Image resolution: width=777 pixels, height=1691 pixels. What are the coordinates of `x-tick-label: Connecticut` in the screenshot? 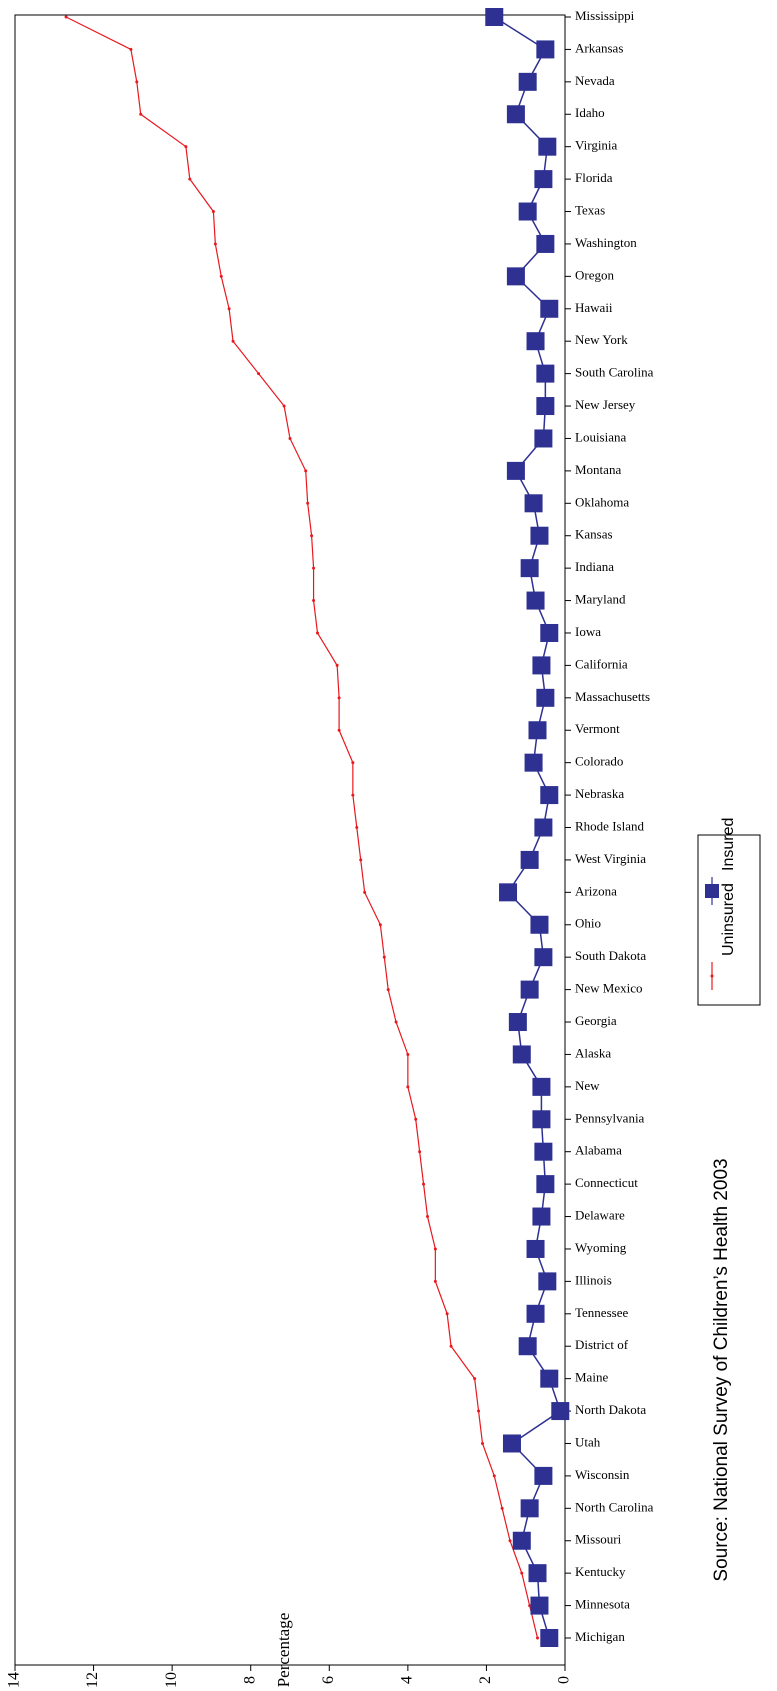 It's located at (606, 1182).